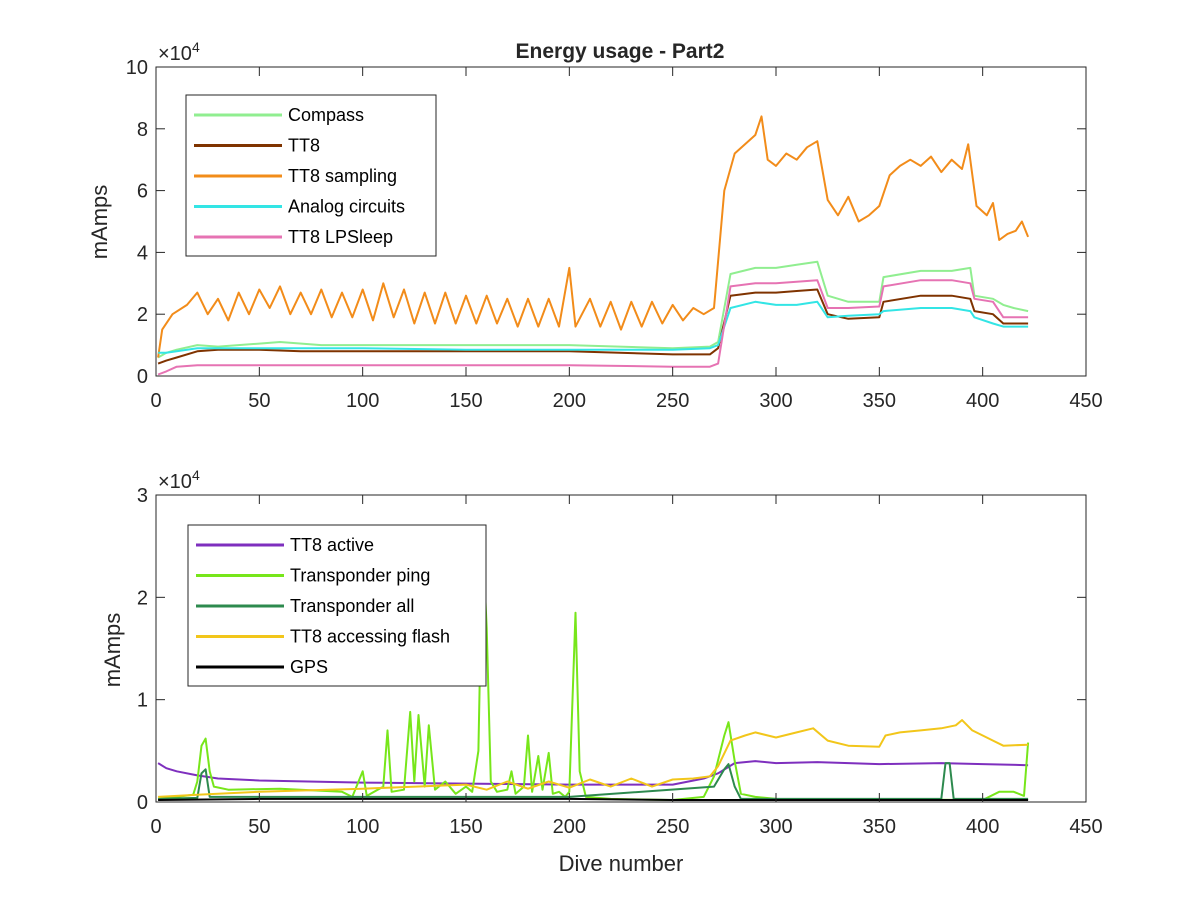 The image size is (1200, 900). What do you see at coordinates (672, 827) in the screenshot?
I see `bottom-chart-x-tick-label: 250` at bounding box center [672, 827].